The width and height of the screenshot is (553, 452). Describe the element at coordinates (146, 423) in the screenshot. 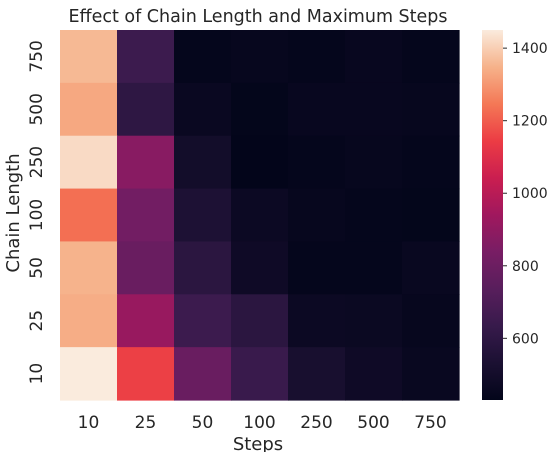

I see `x-tick-label: 25` at that location.